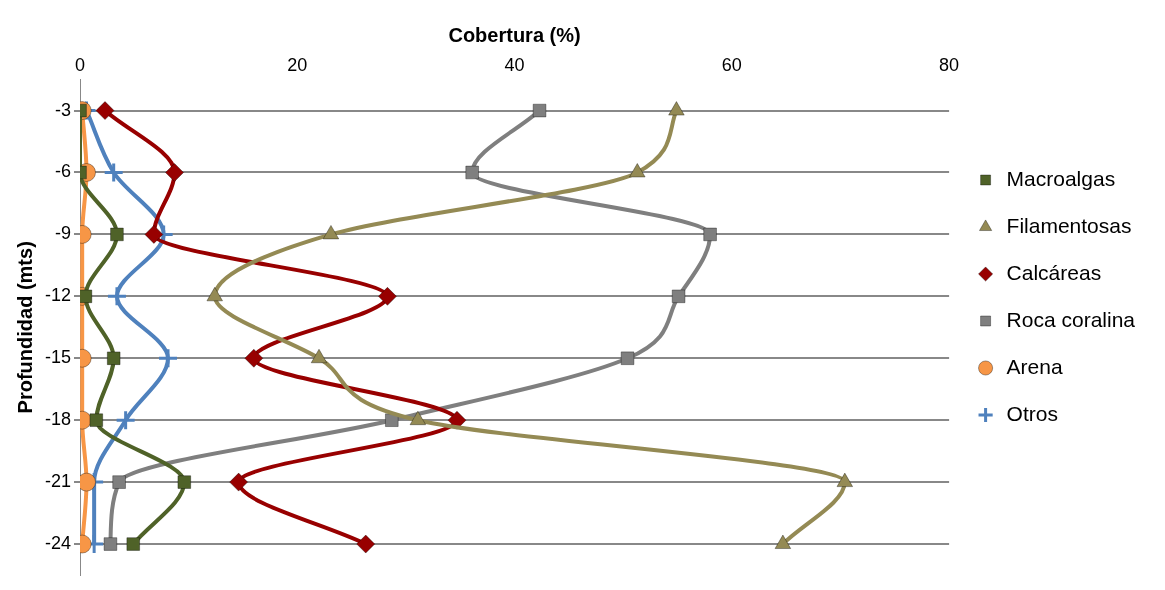 This screenshot has width=1165, height=590. Describe the element at coordinates (63, 109) in the screenshot. I see `y-tick-label: -3` at that location.